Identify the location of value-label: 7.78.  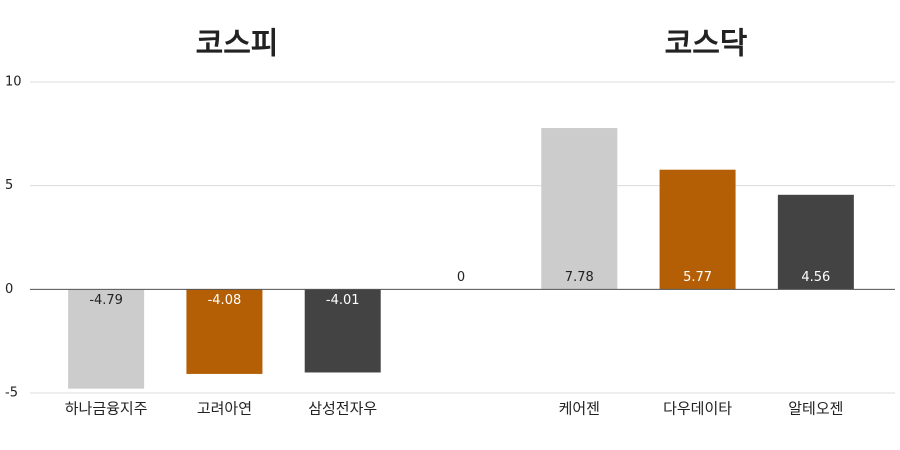
(579, 277).